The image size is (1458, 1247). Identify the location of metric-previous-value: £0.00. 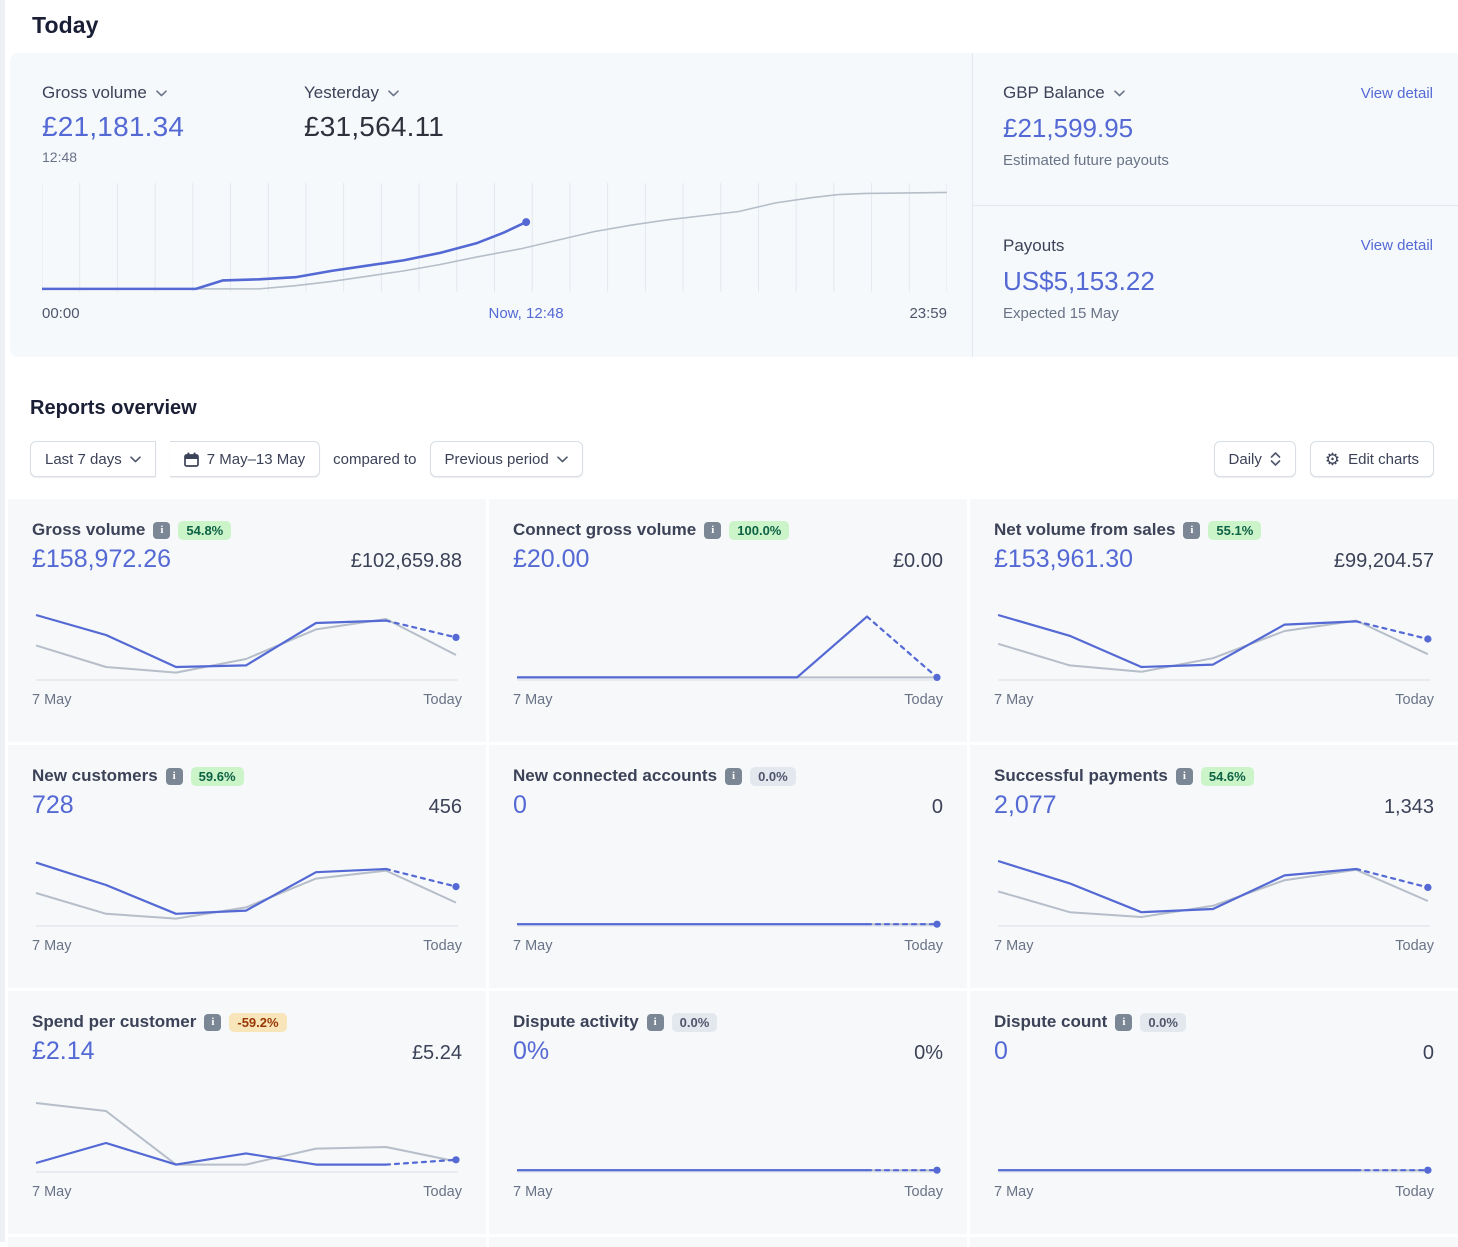
(917, 561).